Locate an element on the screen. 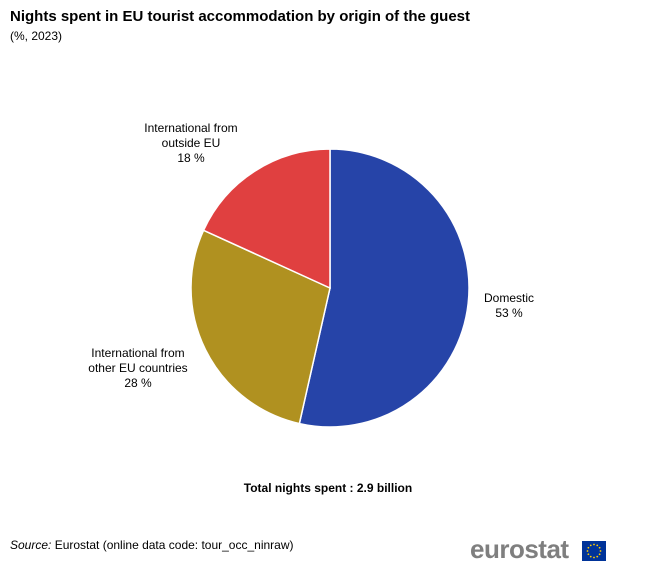  slice-label-outside-eu: International from outside EU 18 % is located at coordinates (191, 143).